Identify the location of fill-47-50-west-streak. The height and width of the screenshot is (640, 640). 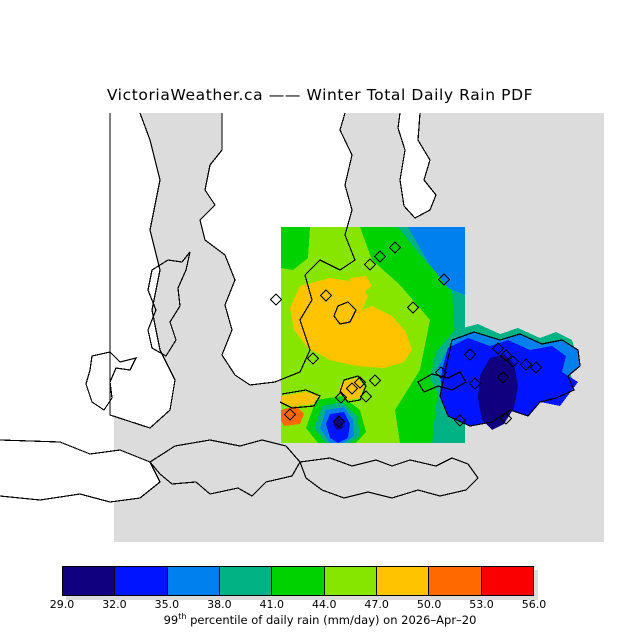
(300, 399).